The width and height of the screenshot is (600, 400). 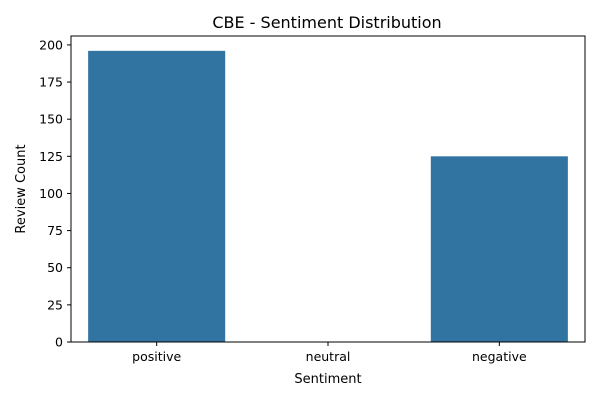 I want to click on y-axis-label: Review Count, so click(x=21, y=188).